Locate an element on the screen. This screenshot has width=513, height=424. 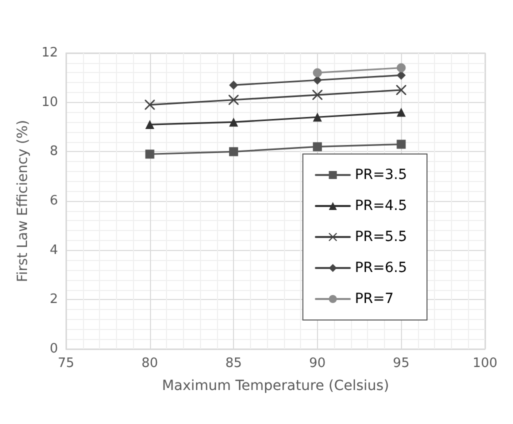
legend-label: PR=7 is located at coordinates (374, 299).